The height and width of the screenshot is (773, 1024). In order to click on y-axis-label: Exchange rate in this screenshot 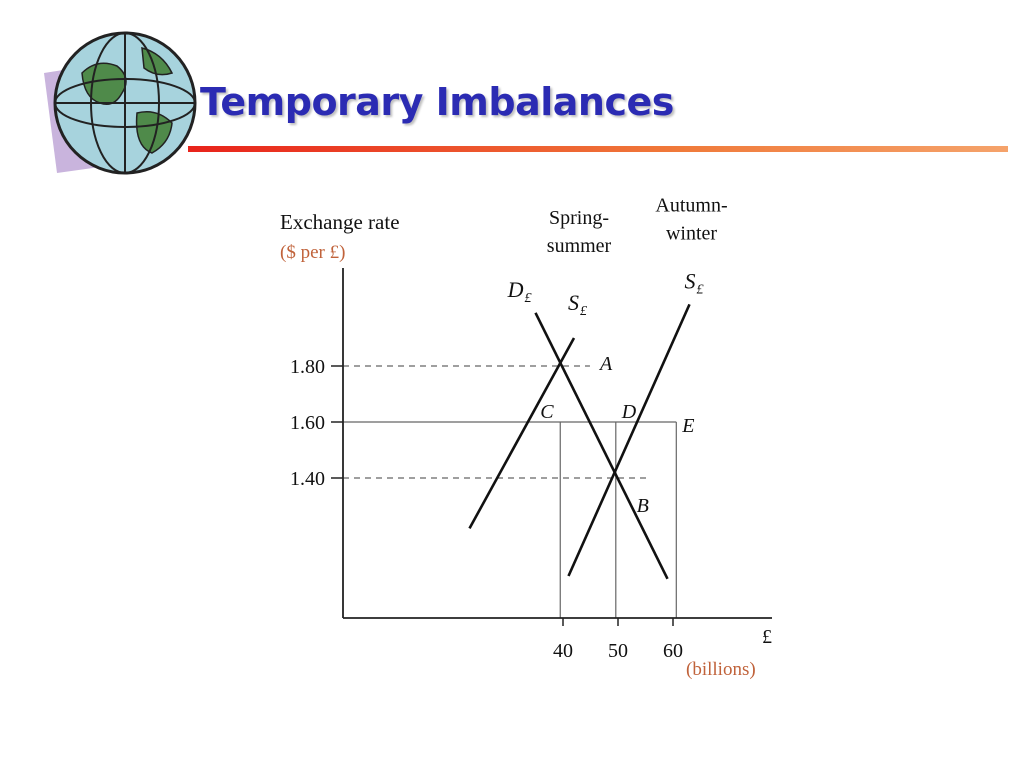, I will do `click(340, 222)`.